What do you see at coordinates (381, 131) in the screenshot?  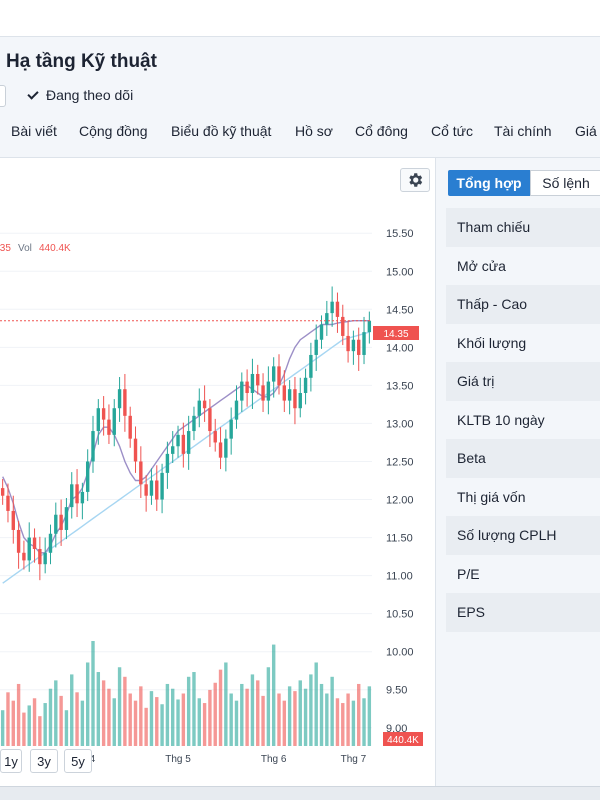 I see `tab-co-dong: Cổ đông` at bounding box center [381, 131].